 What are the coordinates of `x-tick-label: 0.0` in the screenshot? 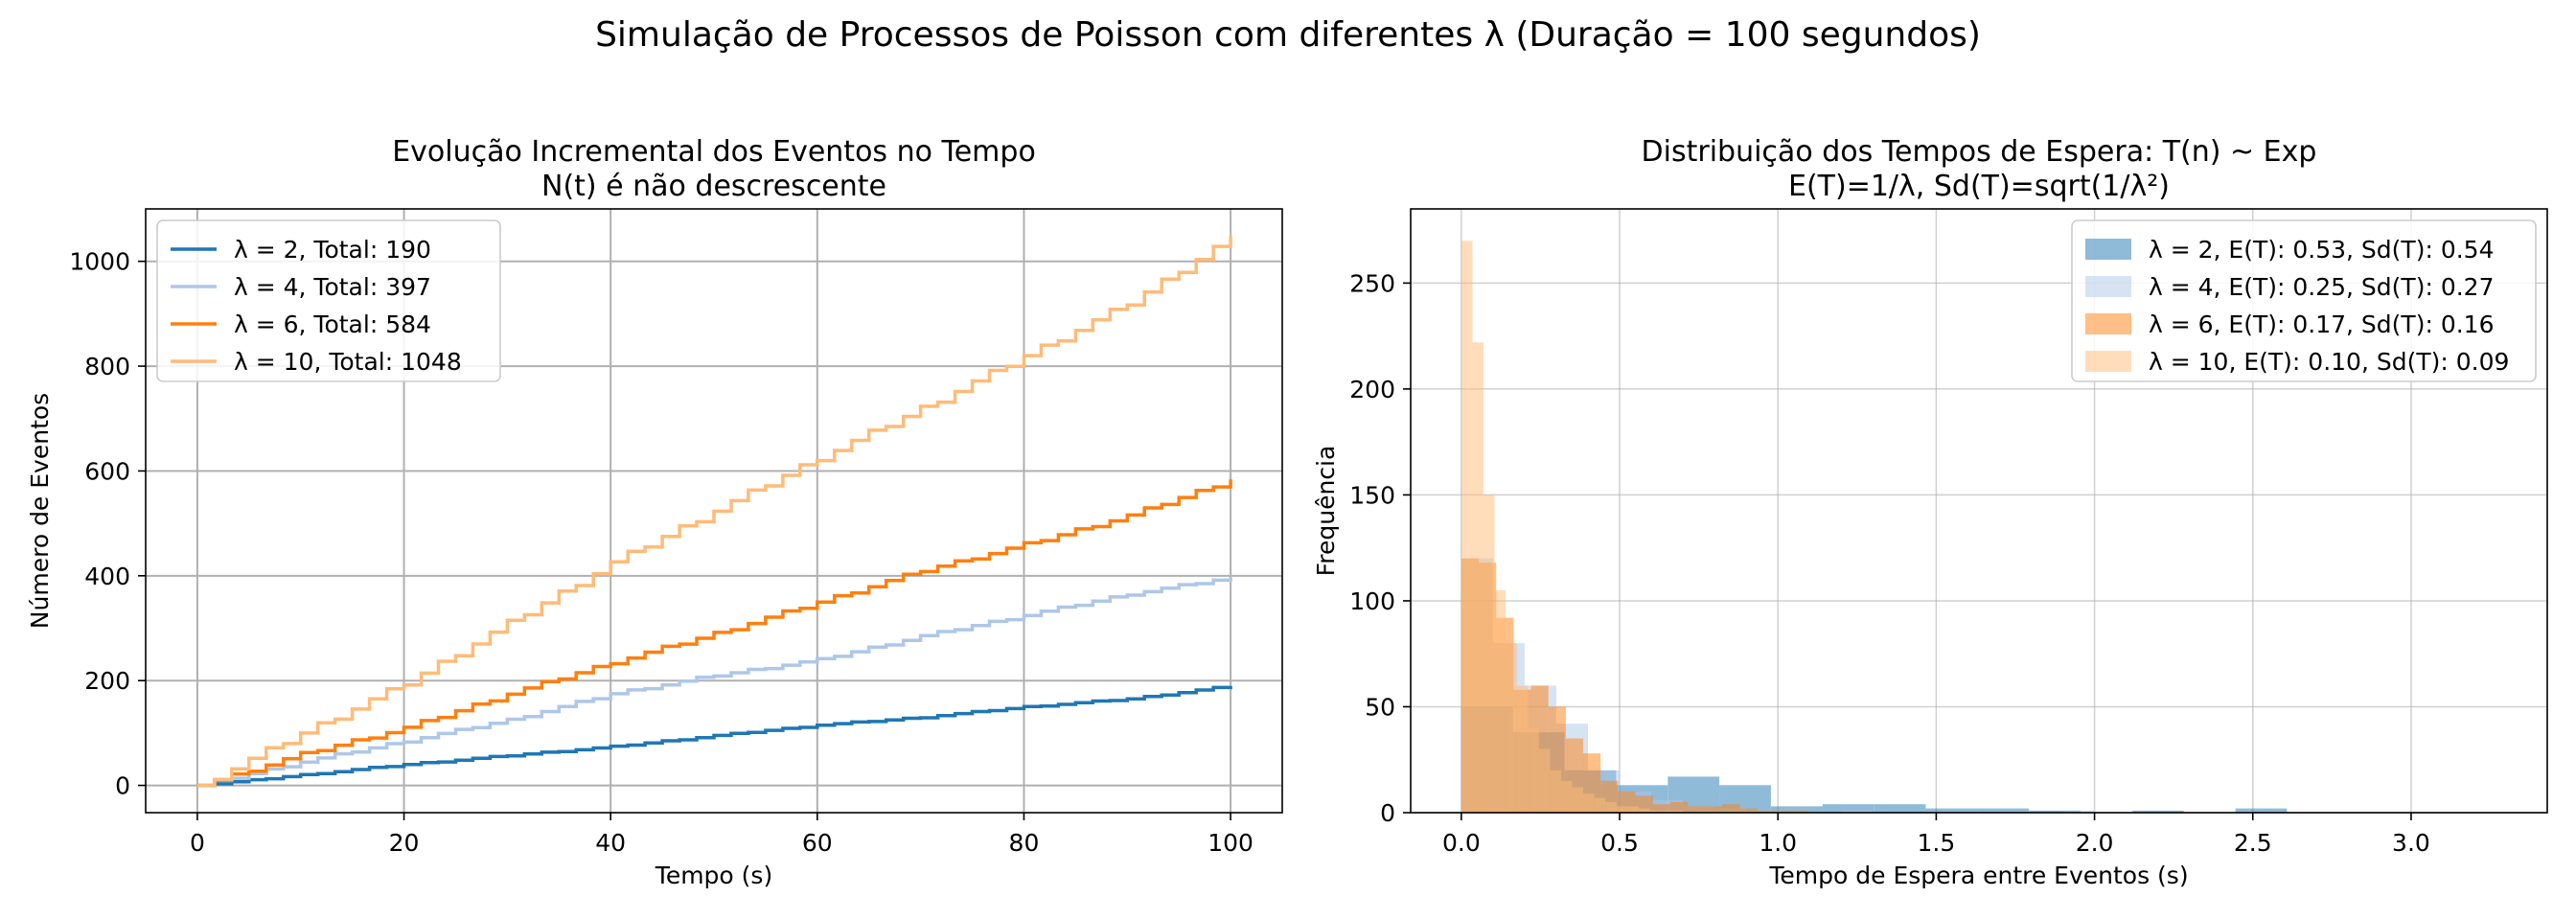 It's located at (1461, 843).